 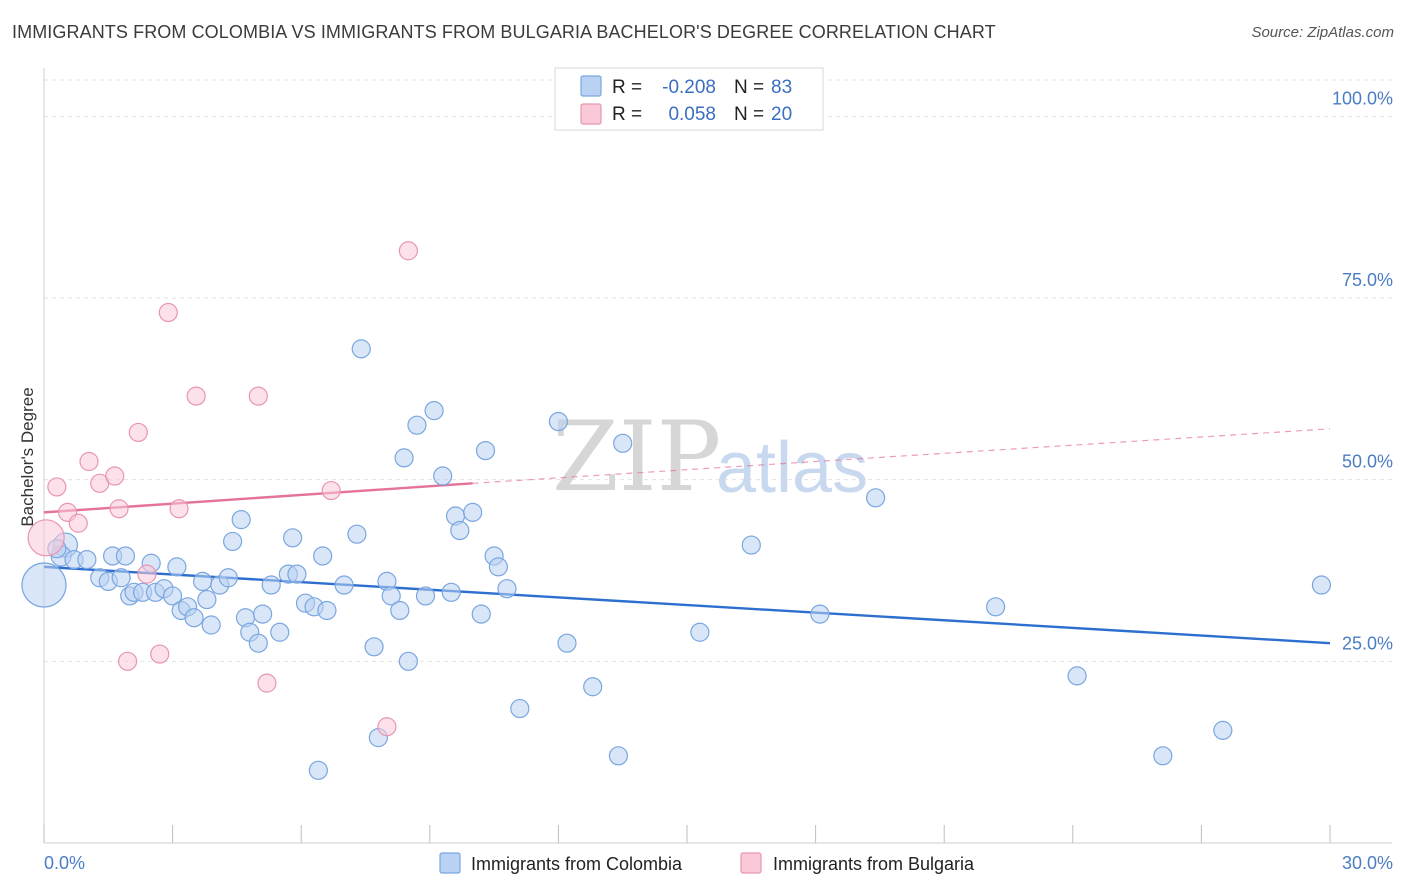 I want to click on legend-n-label-bulgaria: N =, so click(x=749, y=114).